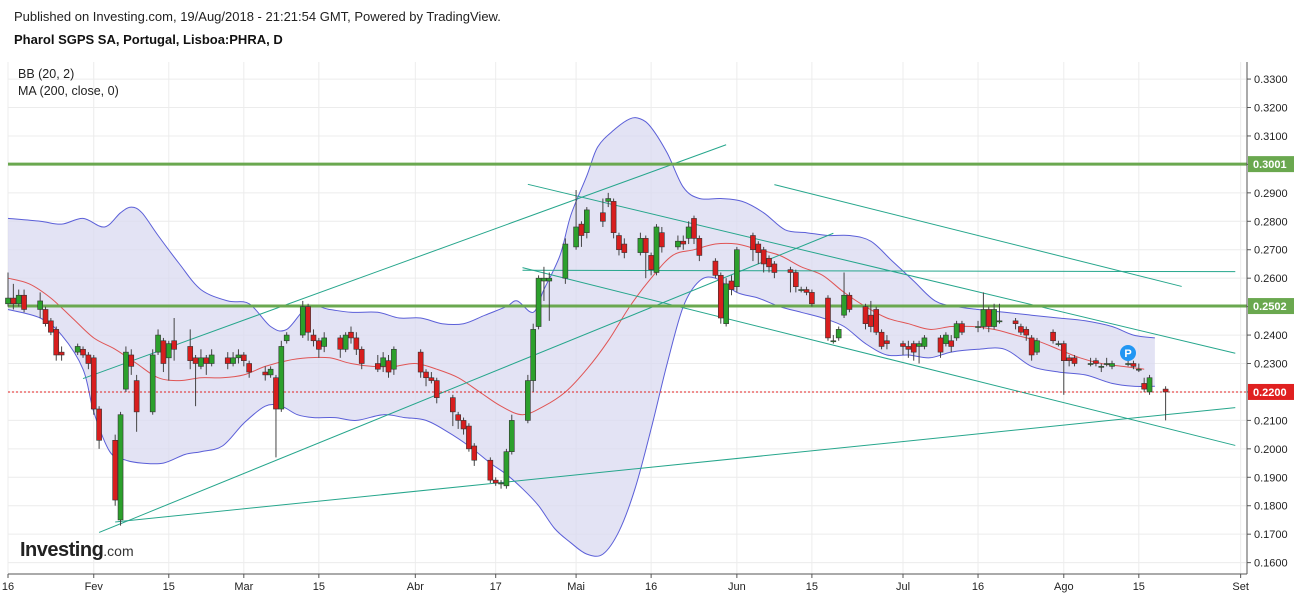 The width and height of the screenshot is (1299, 598). I want to click on y-tick-label: 0.2400, so click(1271, 336).